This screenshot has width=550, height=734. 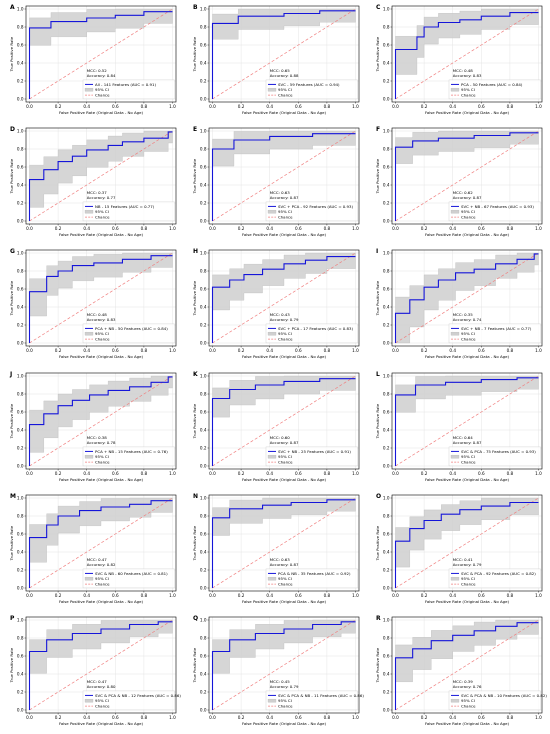 What do you see at coordinates (284, 75) in the screenshot?
I see `accuracy-text: Accuracy: 0.88` at bounding box center [284, 75].